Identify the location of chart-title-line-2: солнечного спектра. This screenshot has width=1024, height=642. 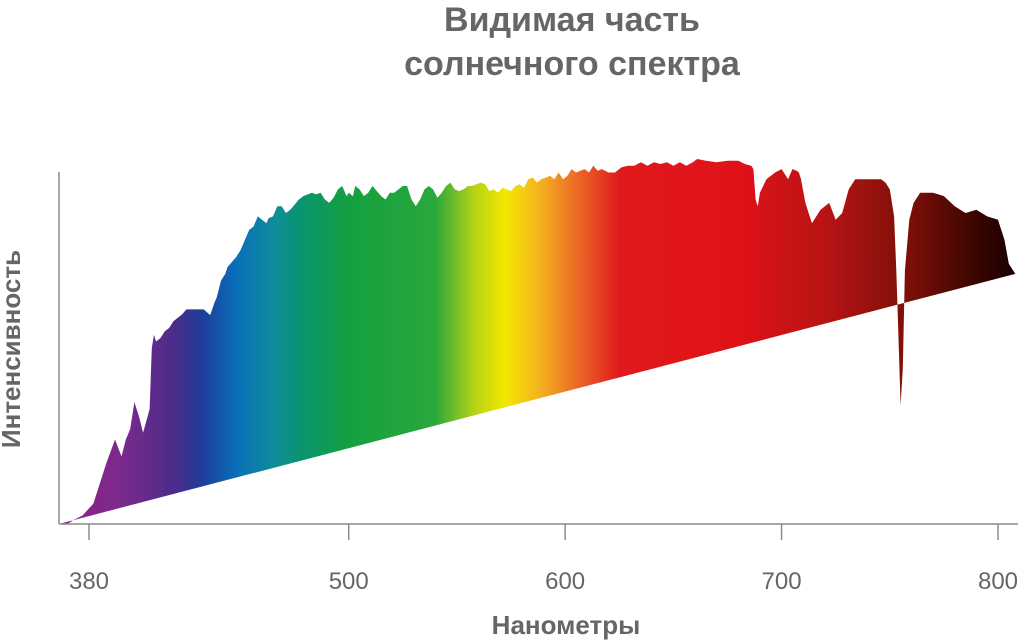
(572, 64).